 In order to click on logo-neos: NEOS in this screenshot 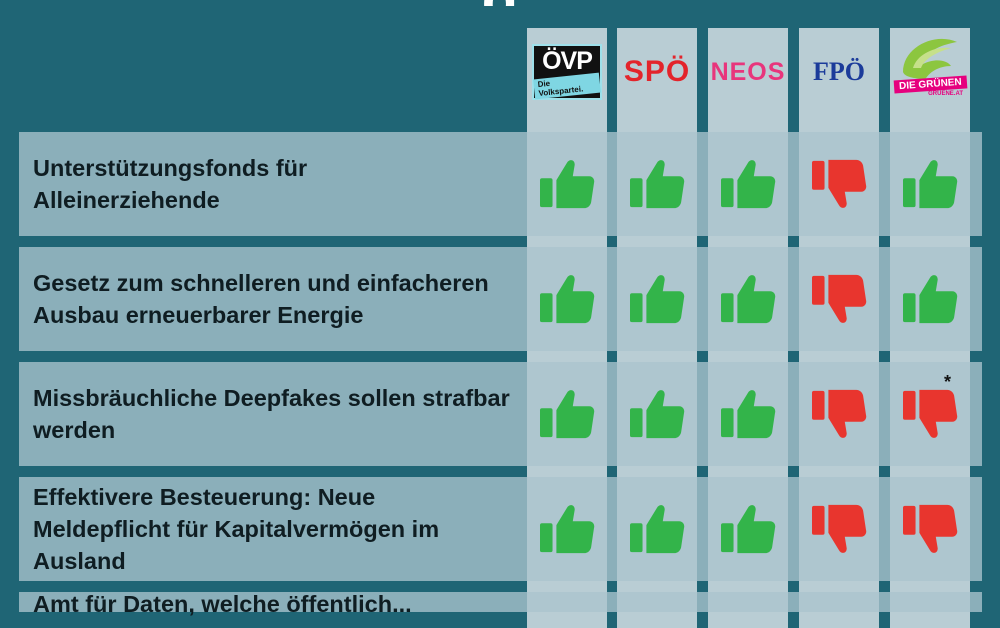, I will do `click(748, 72)`.